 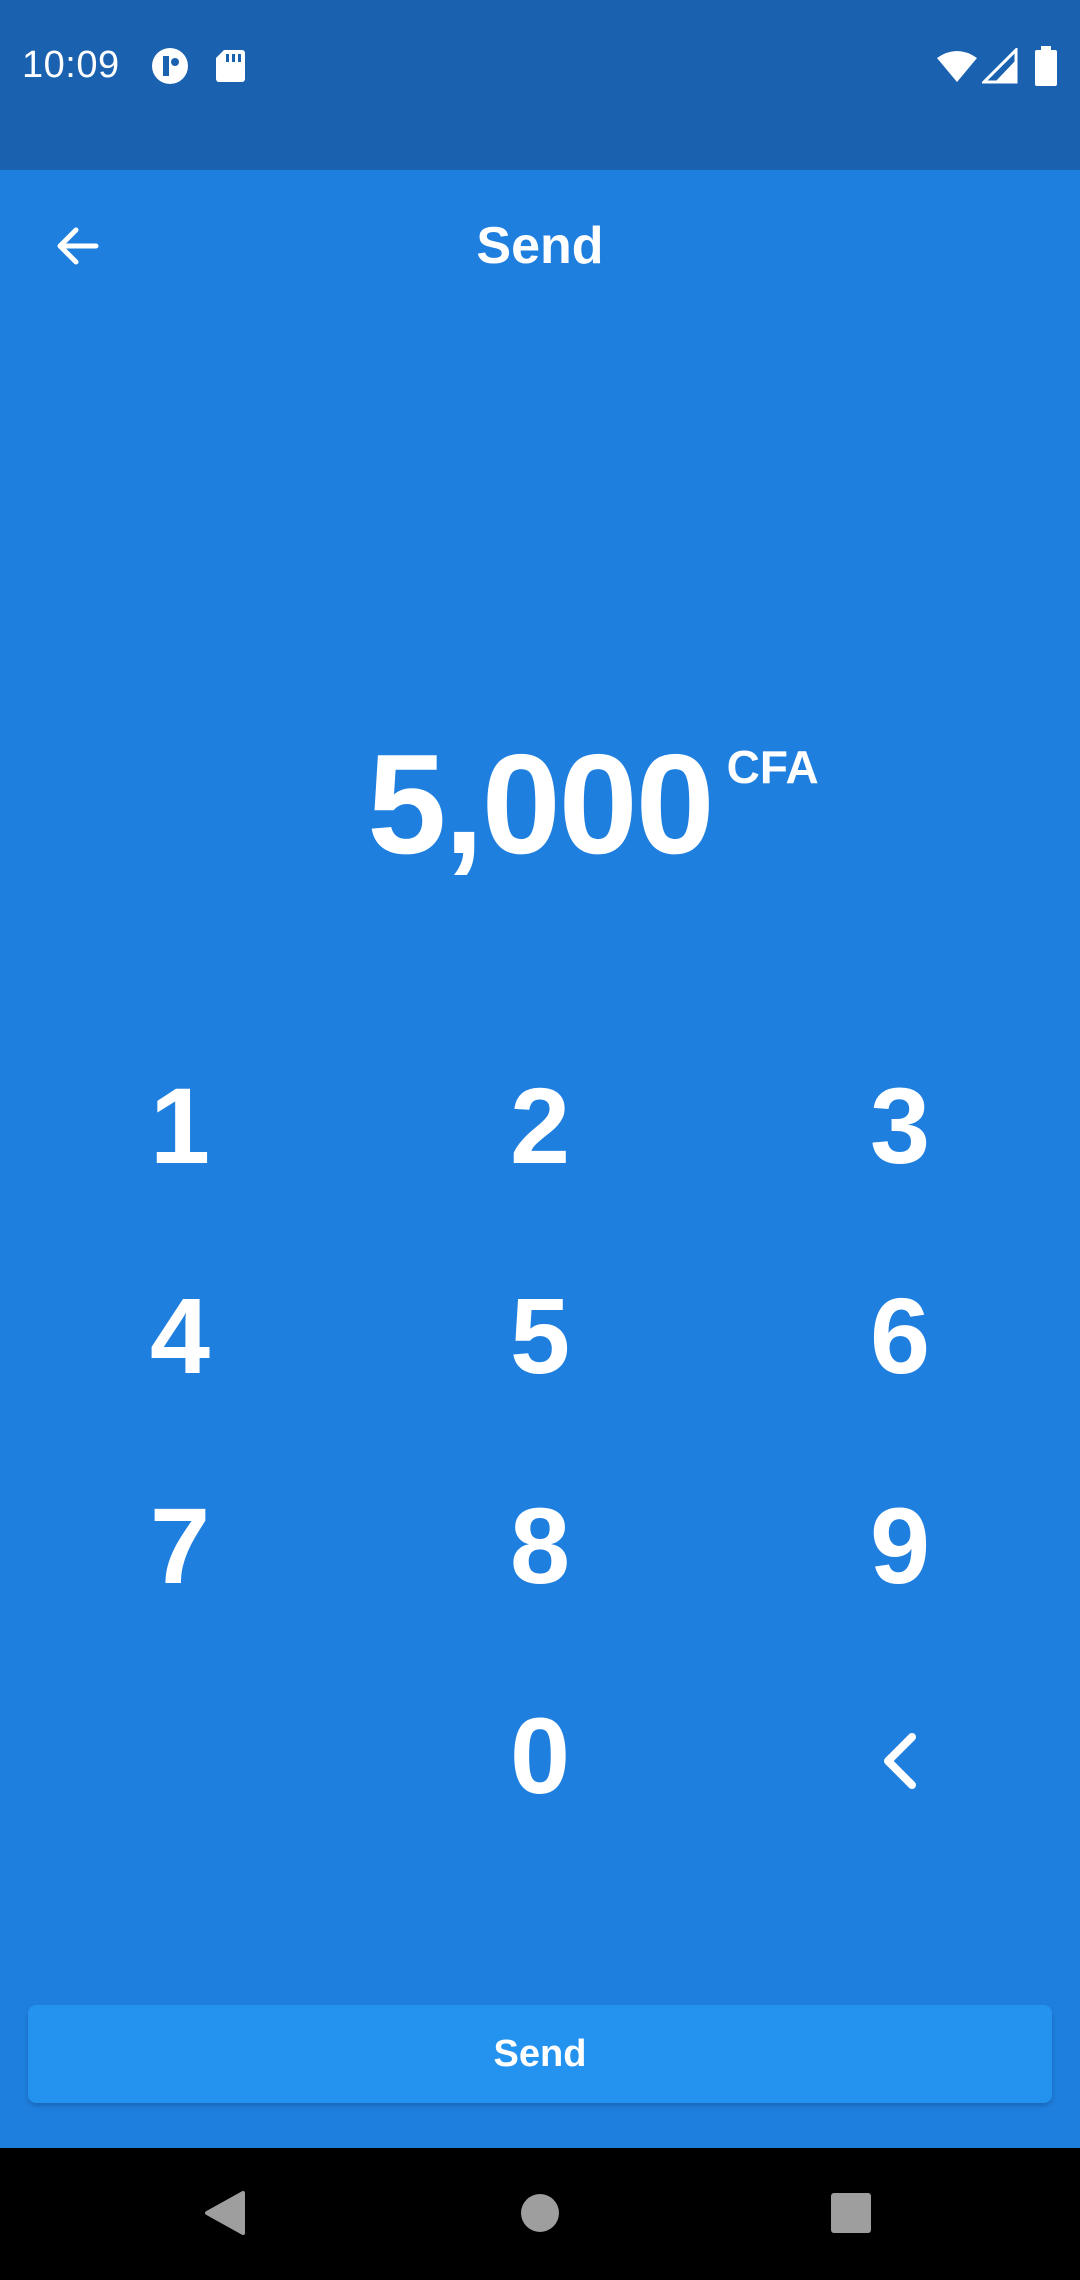 I want to click on back-triangle-icon, so click(x=225, y=2215).